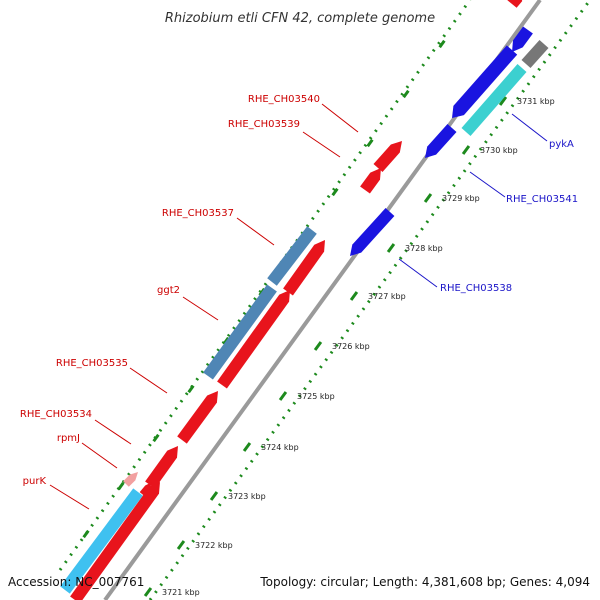 Image resolution: width=600 pixels, height=600 pixels. What do you see at coordinates (168, 290) in the screenshot?
I see `gene-label: ggt2` at bounding box center [168, 290].